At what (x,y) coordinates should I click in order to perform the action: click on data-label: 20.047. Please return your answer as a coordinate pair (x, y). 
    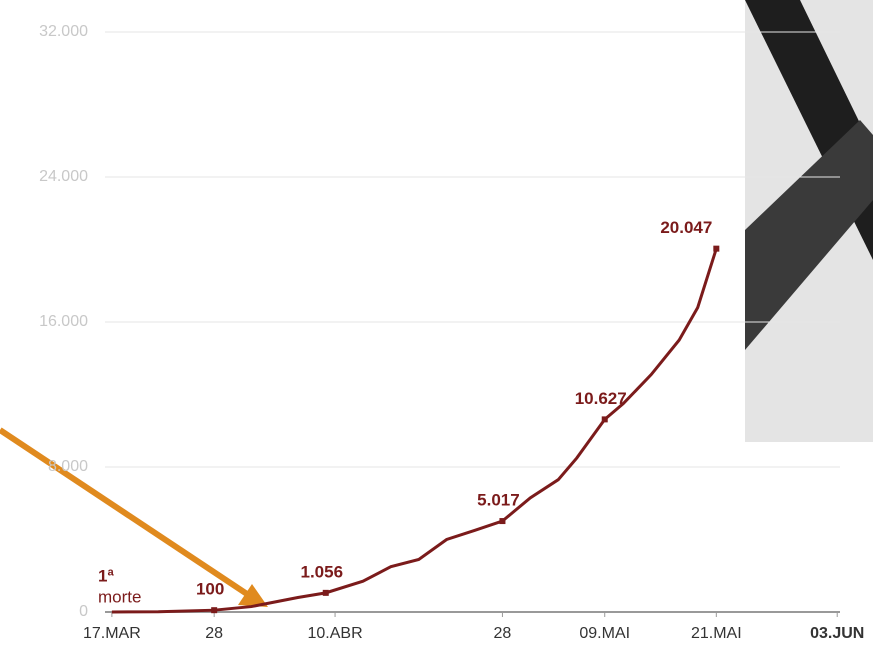
    Looking at the image, I should click on (686, 227).